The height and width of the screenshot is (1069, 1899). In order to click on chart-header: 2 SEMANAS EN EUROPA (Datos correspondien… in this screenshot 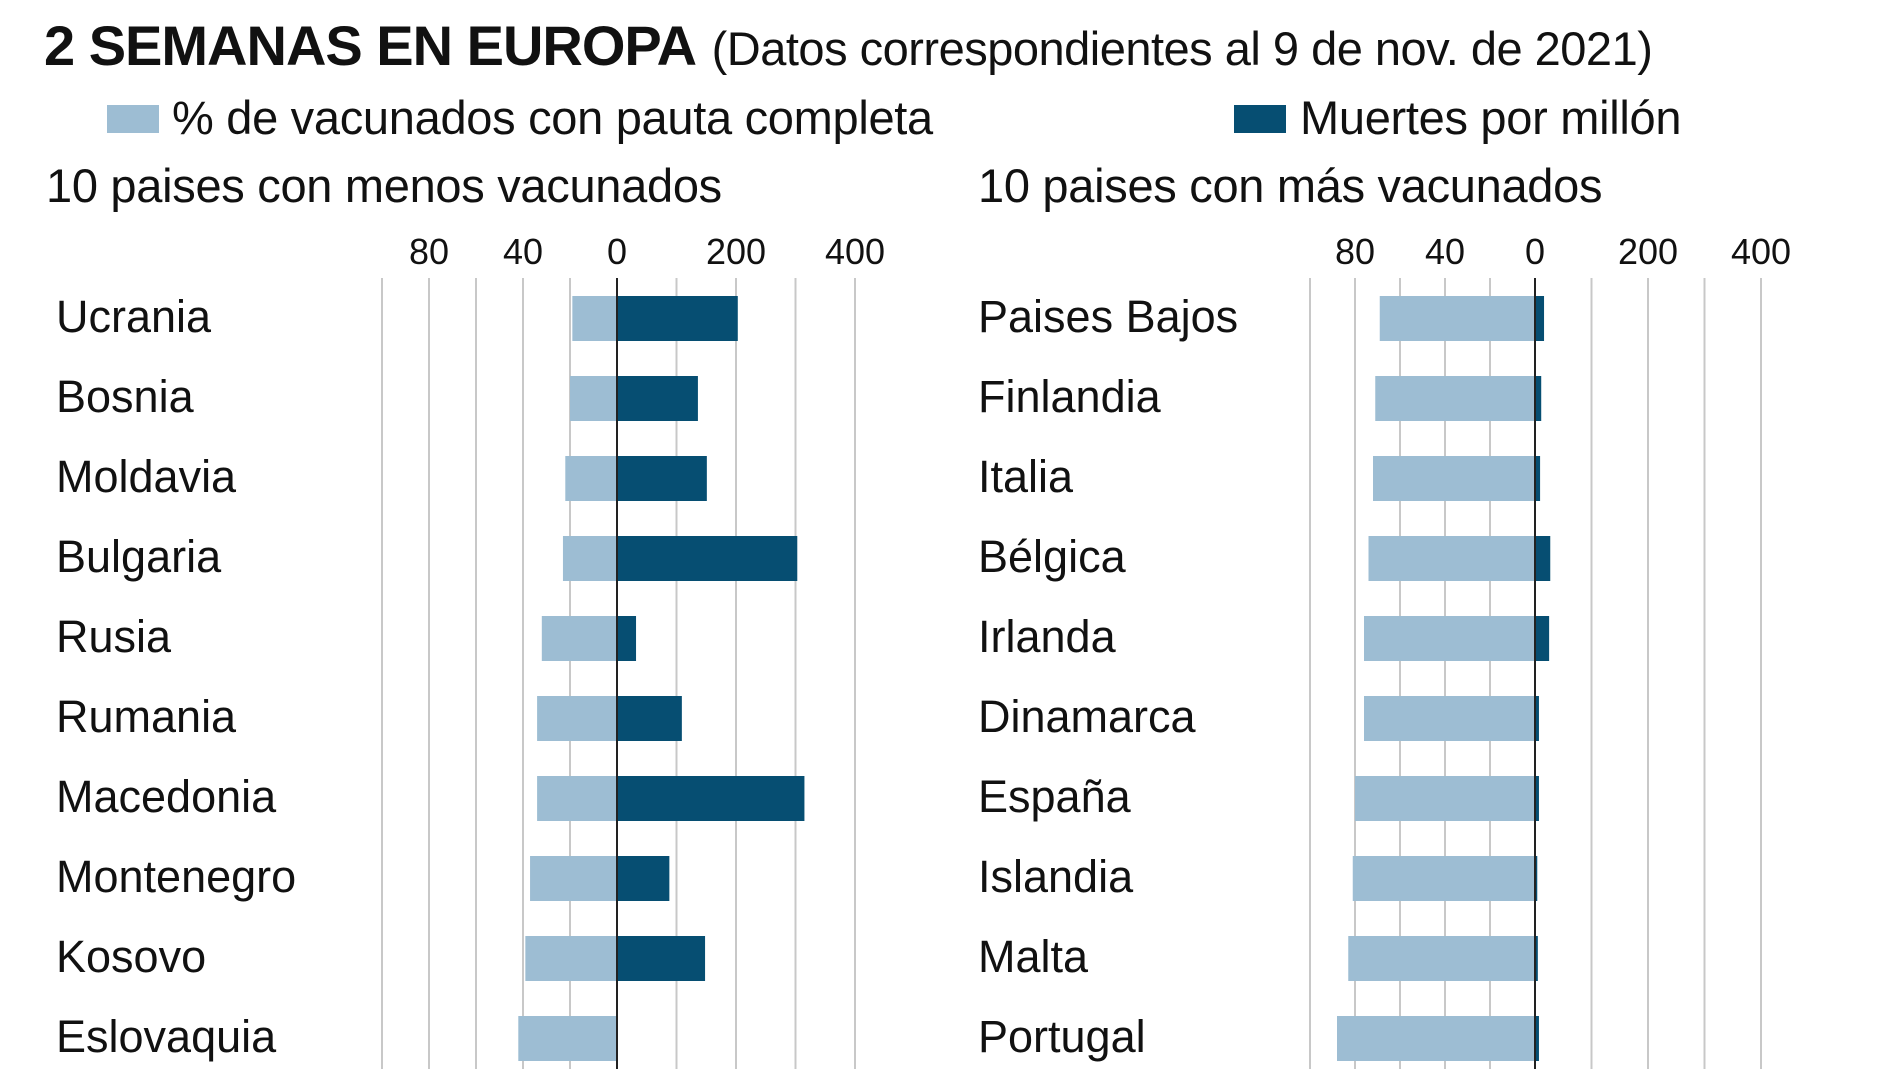, I will do `click(848, 47)`.